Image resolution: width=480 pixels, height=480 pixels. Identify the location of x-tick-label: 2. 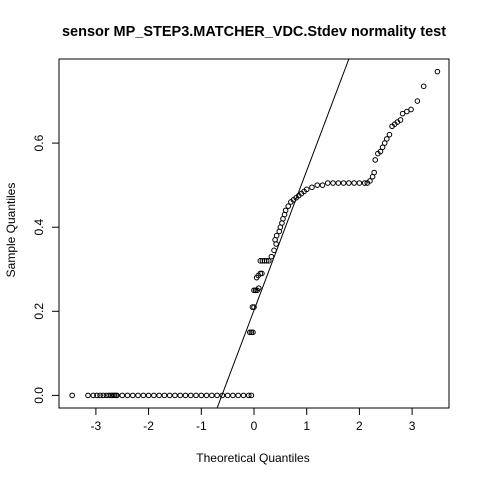
(359, 426).